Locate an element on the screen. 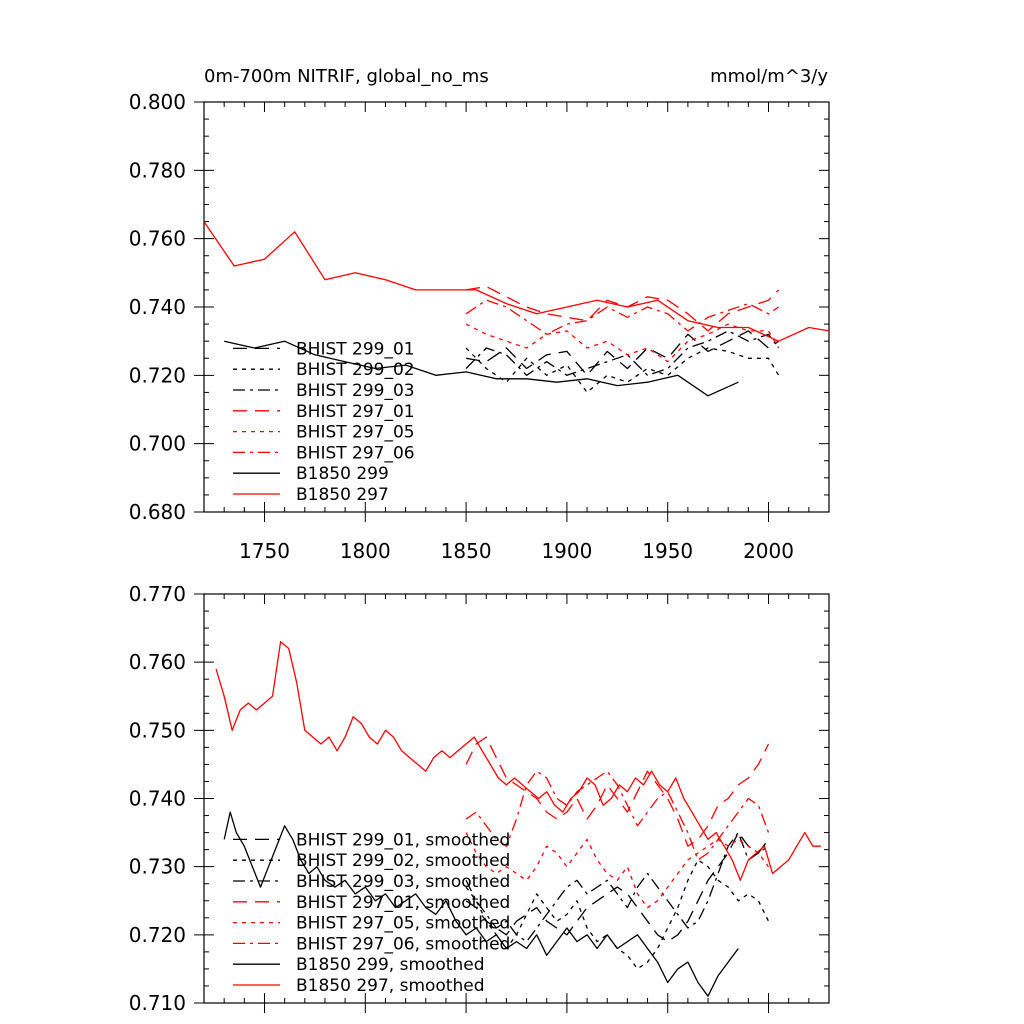 The image size is (1024, 1024). legend-label: BHIST 297_01, smoothed is located at coordinates (403, 903).